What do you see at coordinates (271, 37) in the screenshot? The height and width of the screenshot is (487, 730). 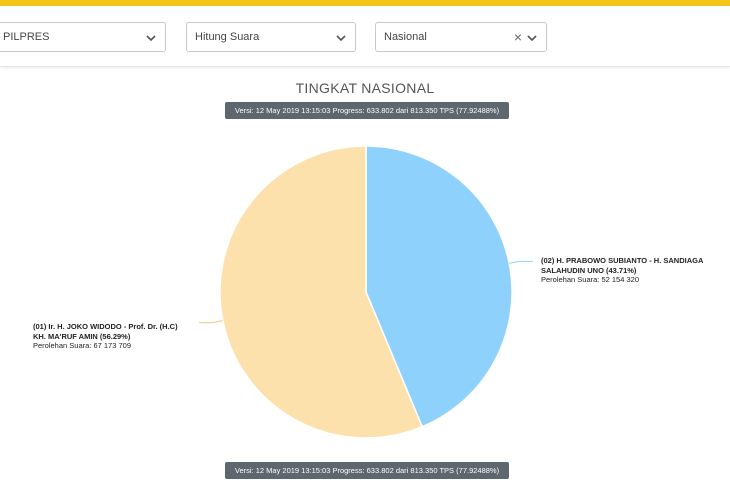 I see `count-type-select: Hitung Suara` at bounding box center [271, 37].